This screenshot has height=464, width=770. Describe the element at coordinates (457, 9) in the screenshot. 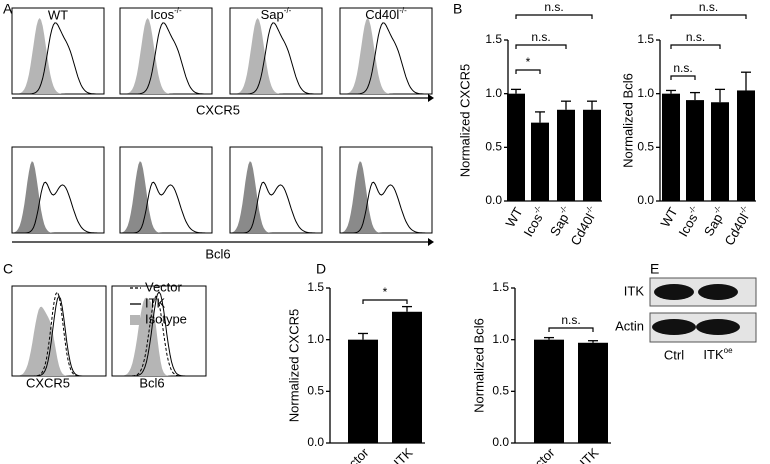

I see `panel-letter: B` at that location.